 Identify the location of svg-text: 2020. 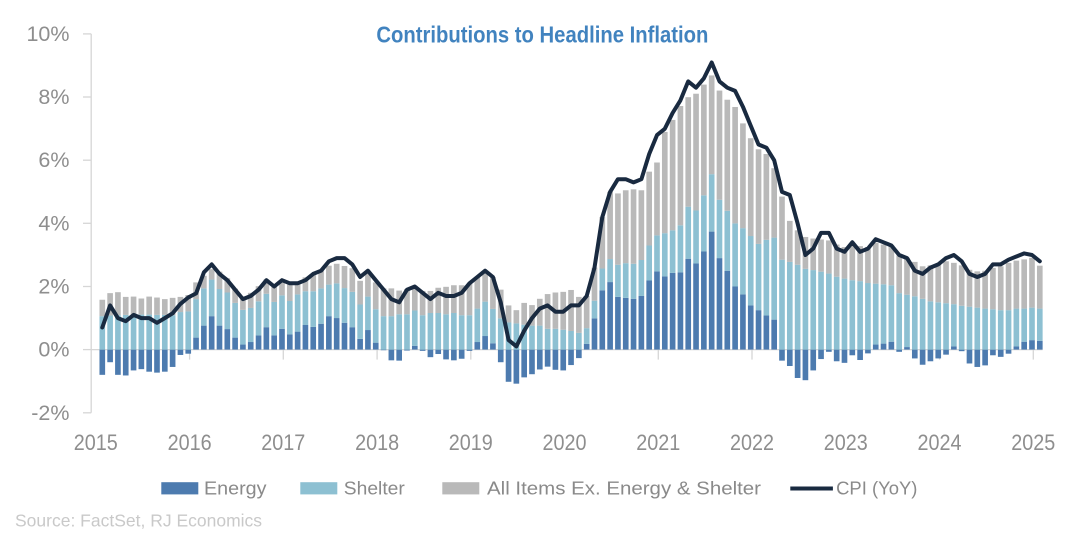
(565, 442).